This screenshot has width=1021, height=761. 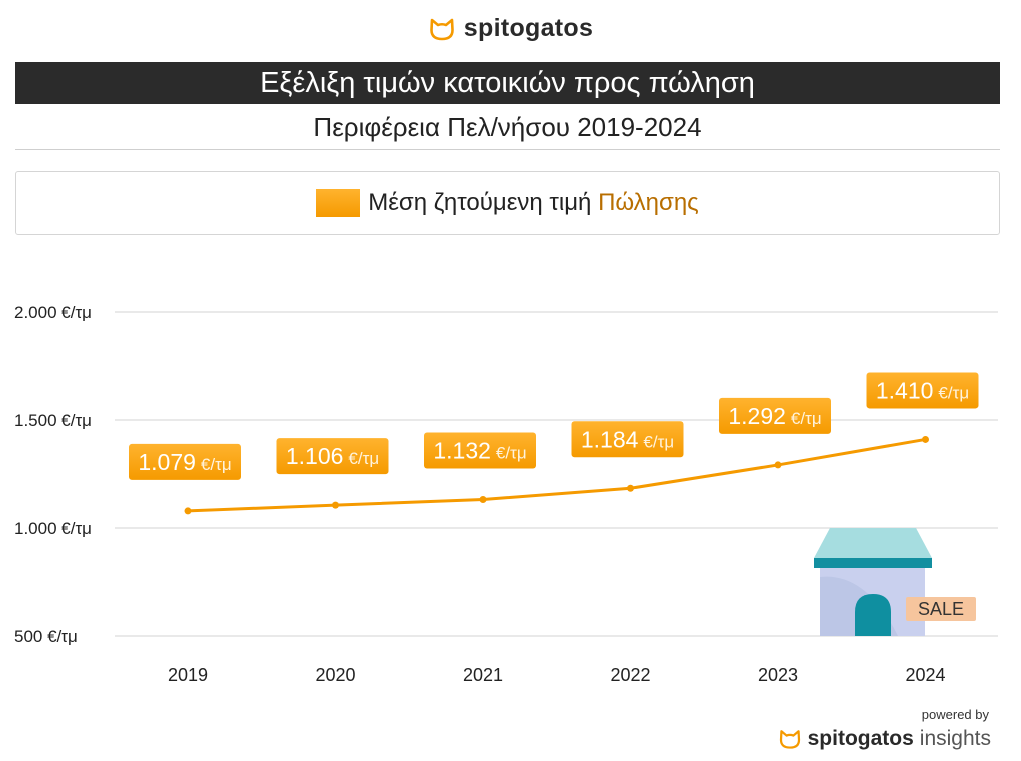 What do you see at coordinates (483, 675) in the screenshot?
I see `x-tick-label: 2021` at bounding box center [483, 675].